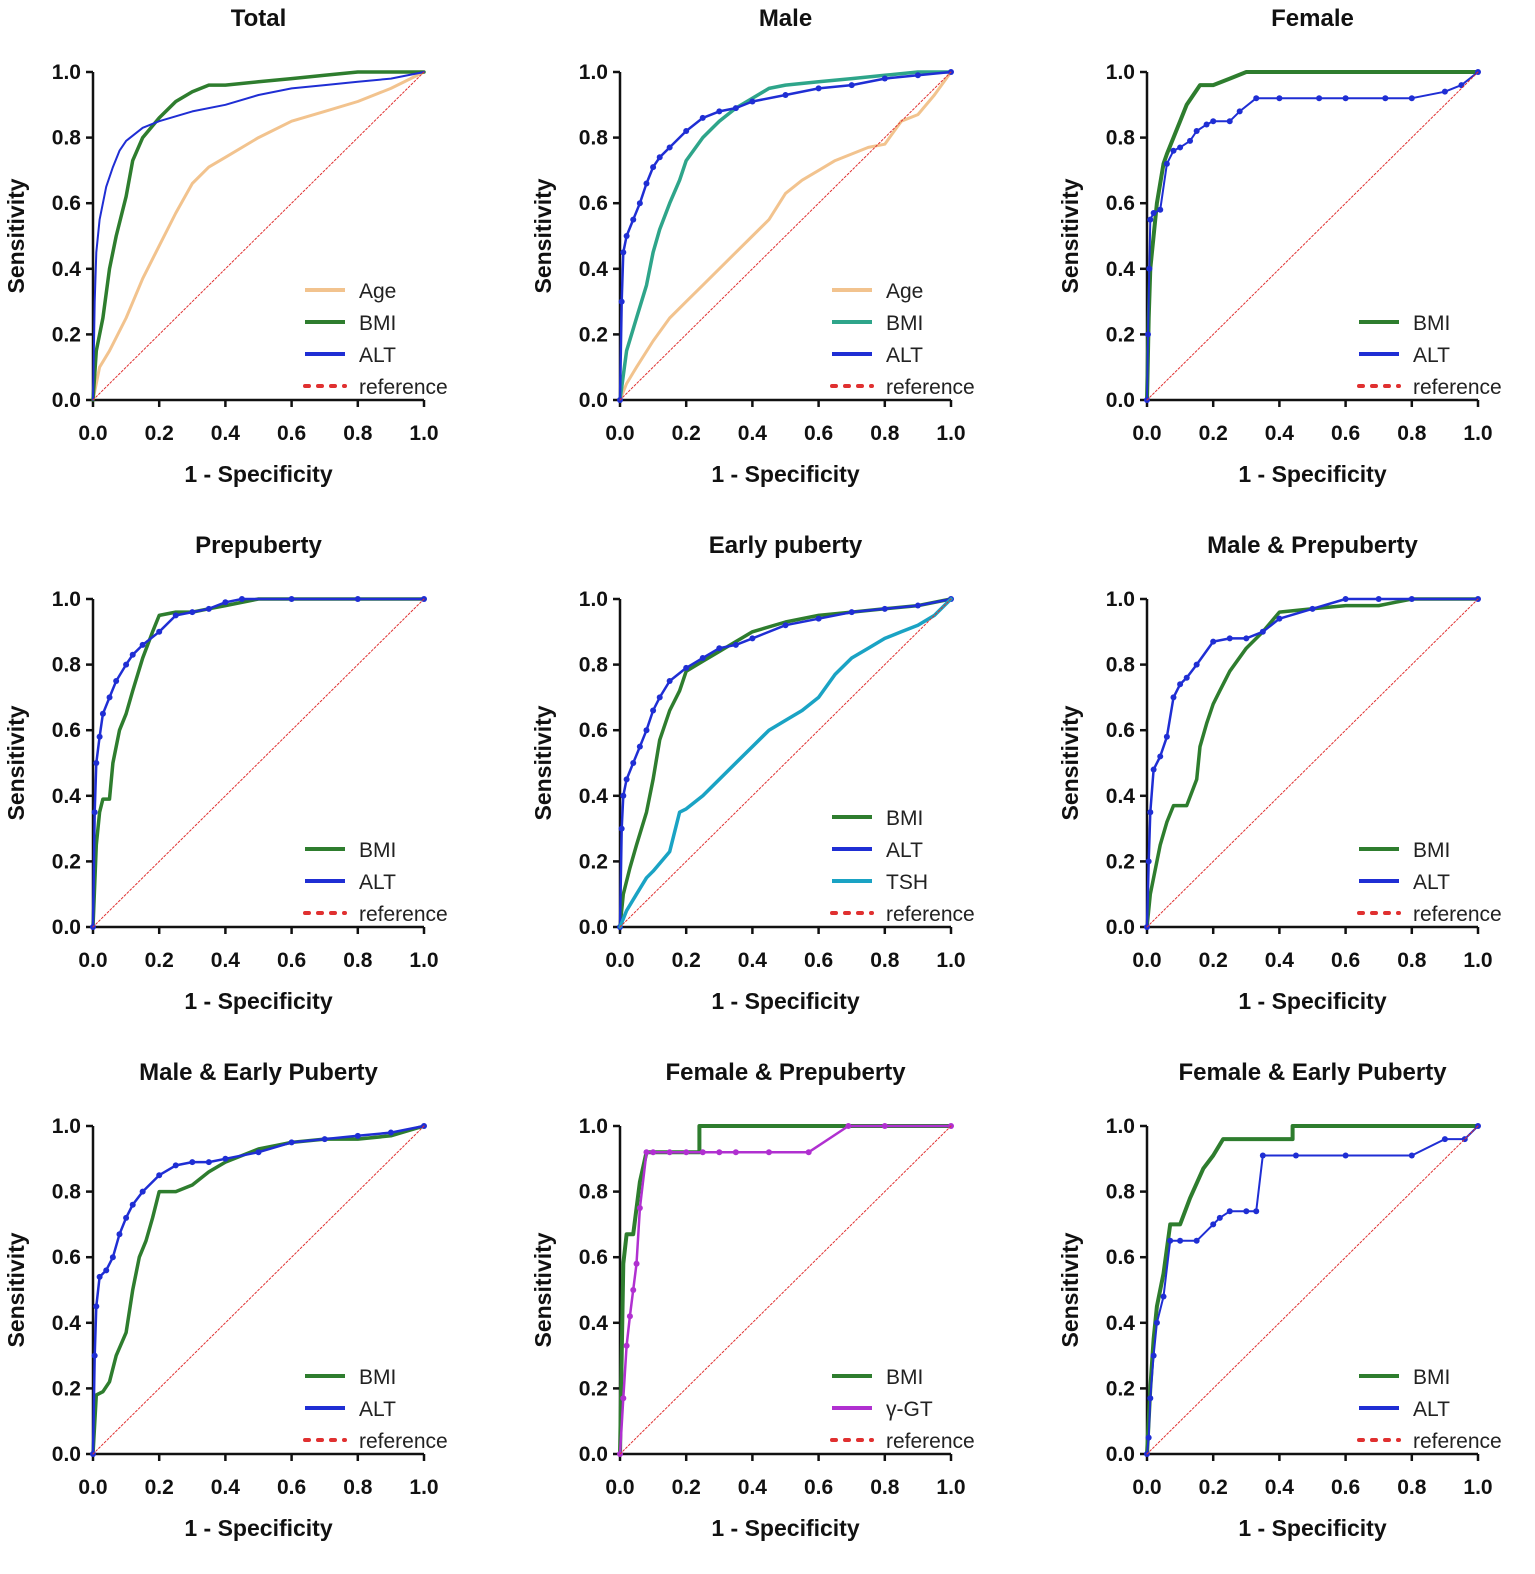 The image size is (1535, 1574). What do you see at coordinates (291, 433) in the screenshot?
I see `x-tick-label: 0.6` at bounding box center [291, 433].